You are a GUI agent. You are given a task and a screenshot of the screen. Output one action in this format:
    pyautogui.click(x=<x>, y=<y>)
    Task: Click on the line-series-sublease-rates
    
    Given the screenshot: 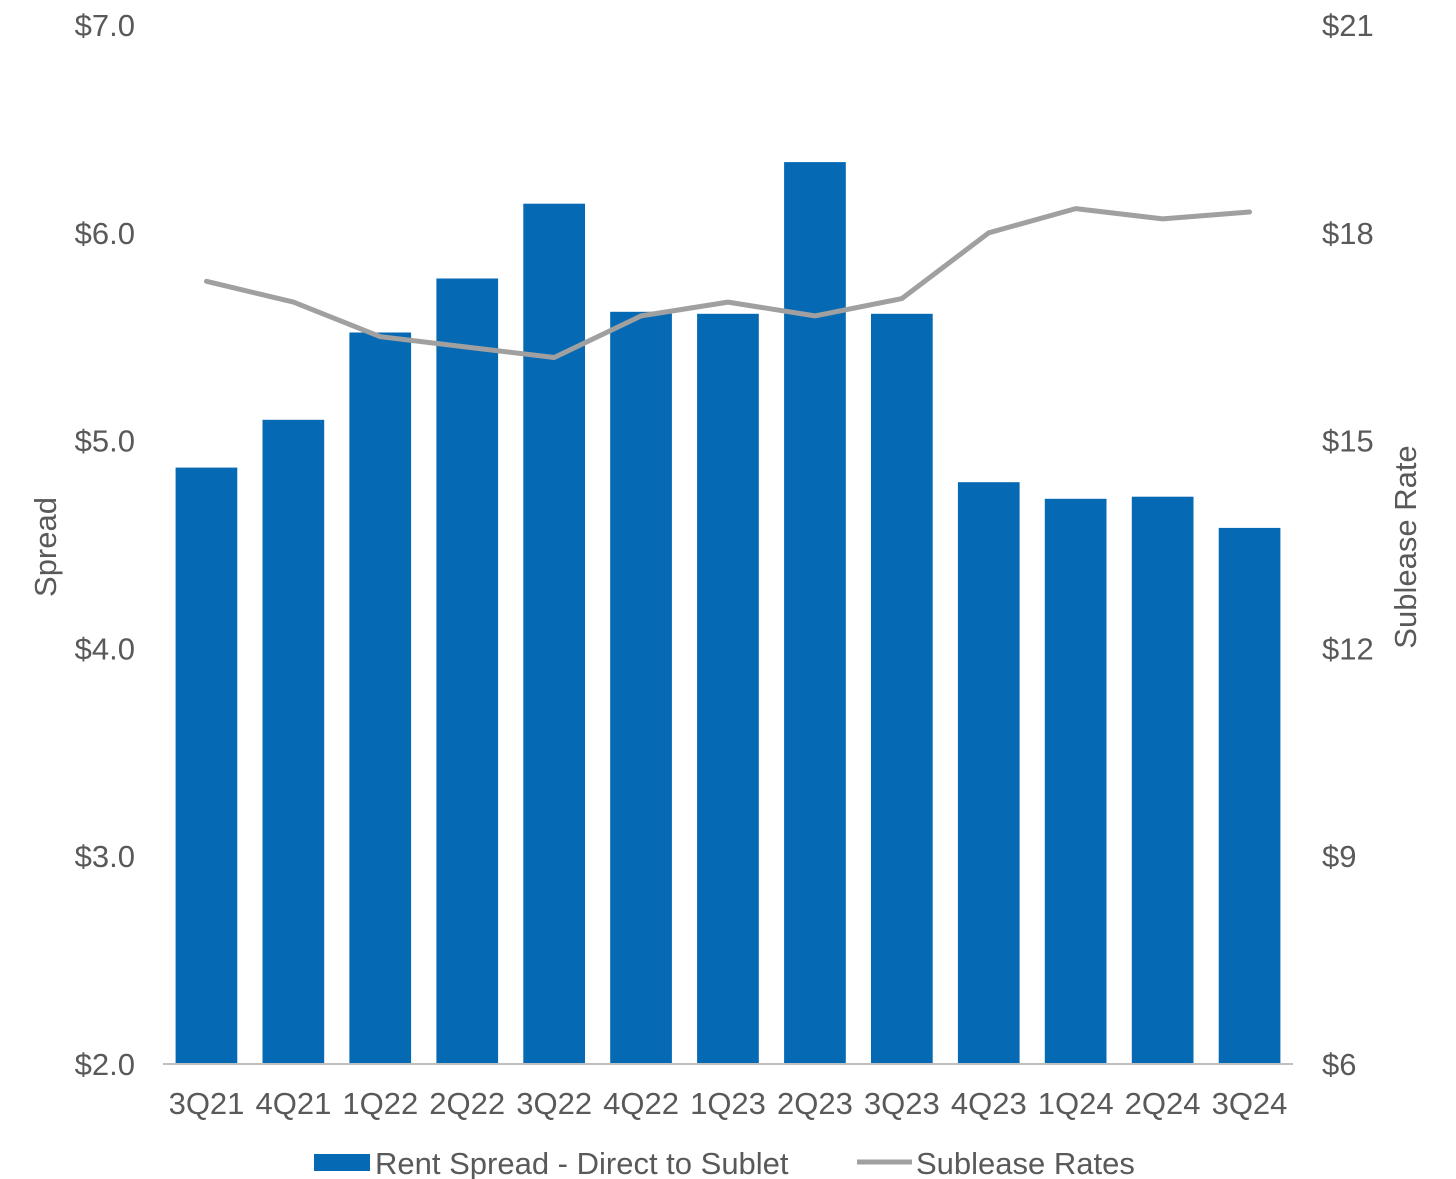 What is the action you would take?
    pyautogui.click(x=728, y=283)
    